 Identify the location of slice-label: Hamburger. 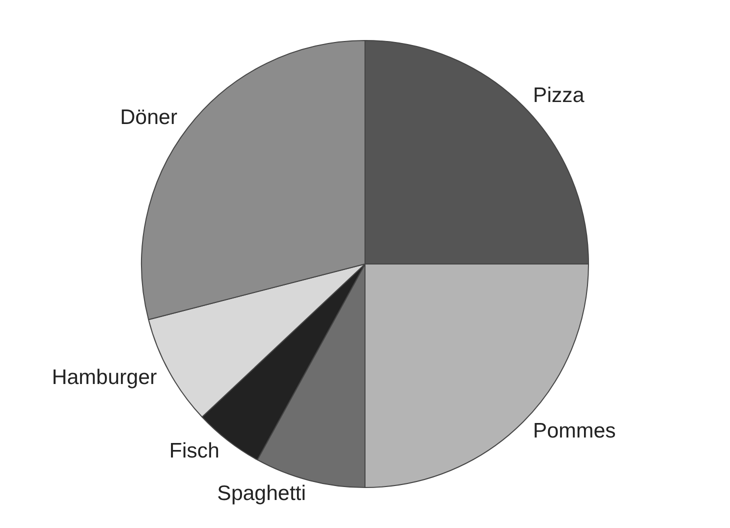
(104, 378).